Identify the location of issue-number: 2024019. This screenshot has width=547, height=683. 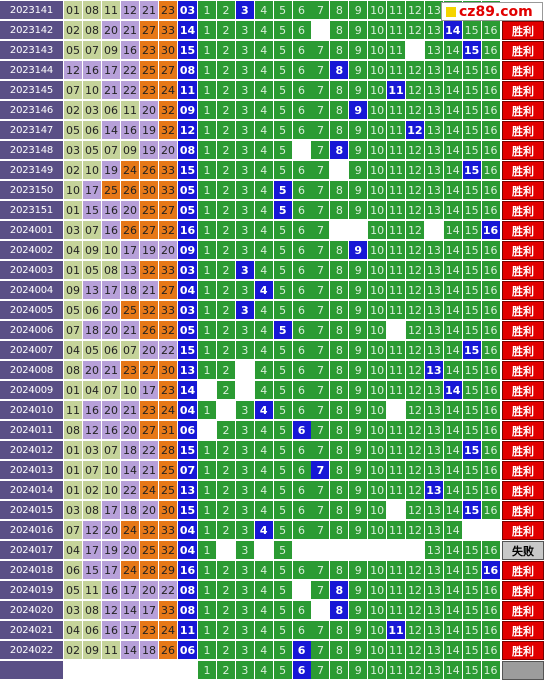
(32, 590).